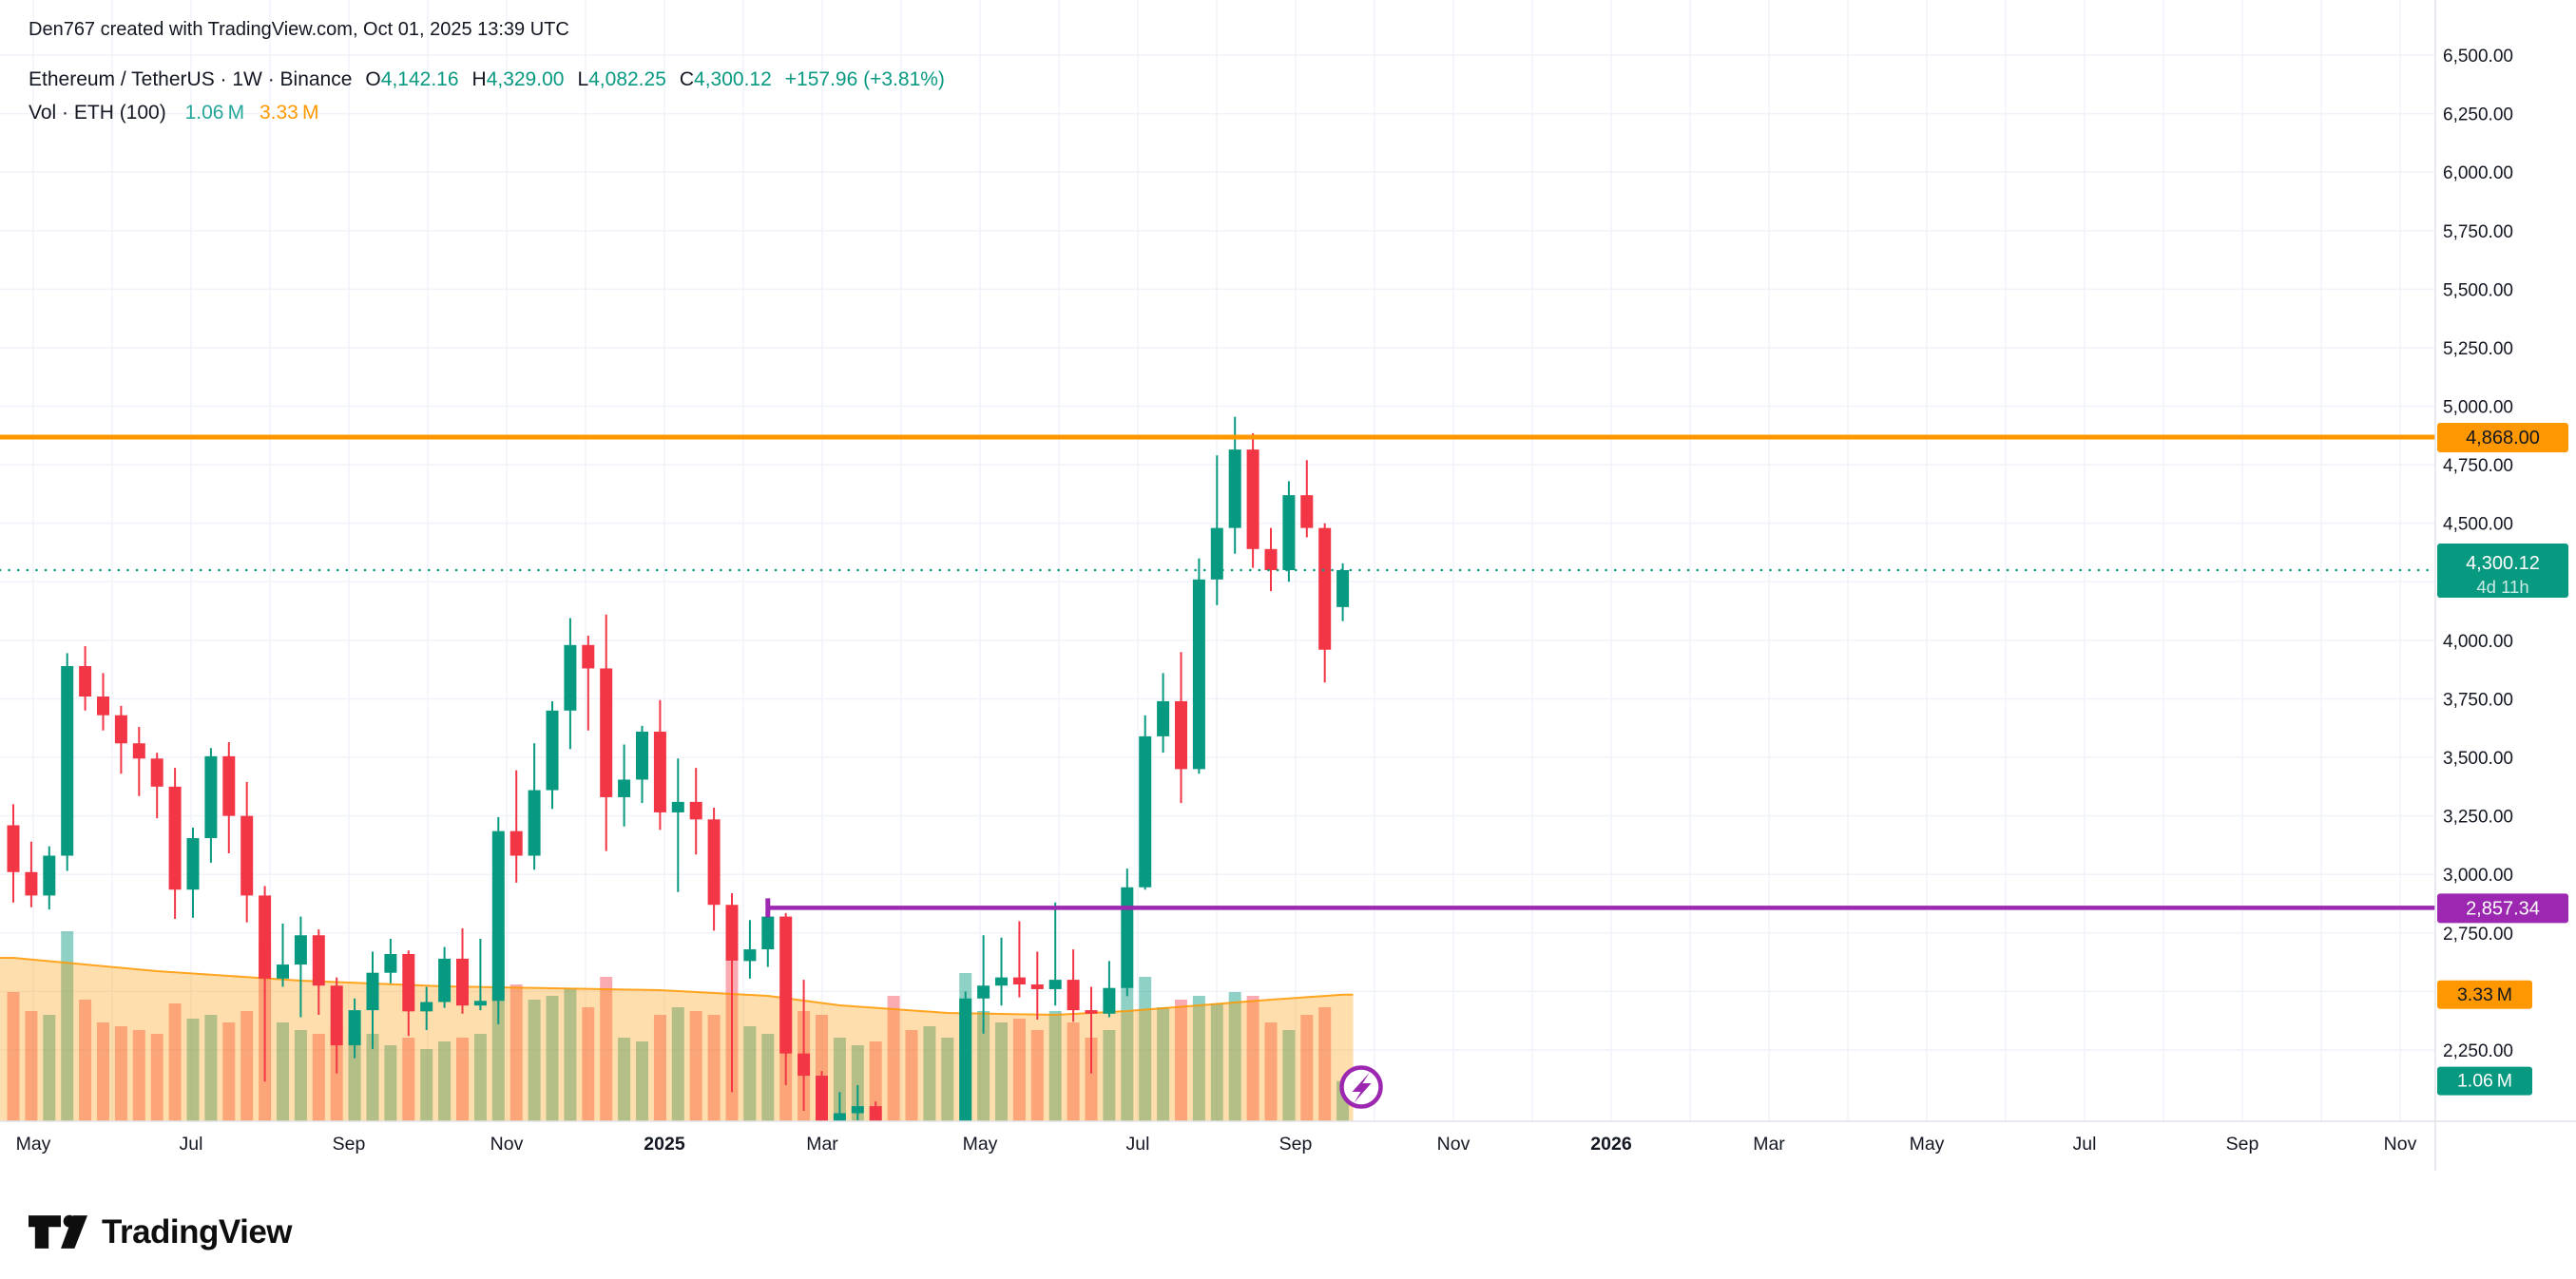 The width and height of the screenshot is (2576, 1279). What do you see at coordinates (2478, 876) in the screenshot?
I see `price-tick-label: 3,000.00` at bounding box center [2478, 876].